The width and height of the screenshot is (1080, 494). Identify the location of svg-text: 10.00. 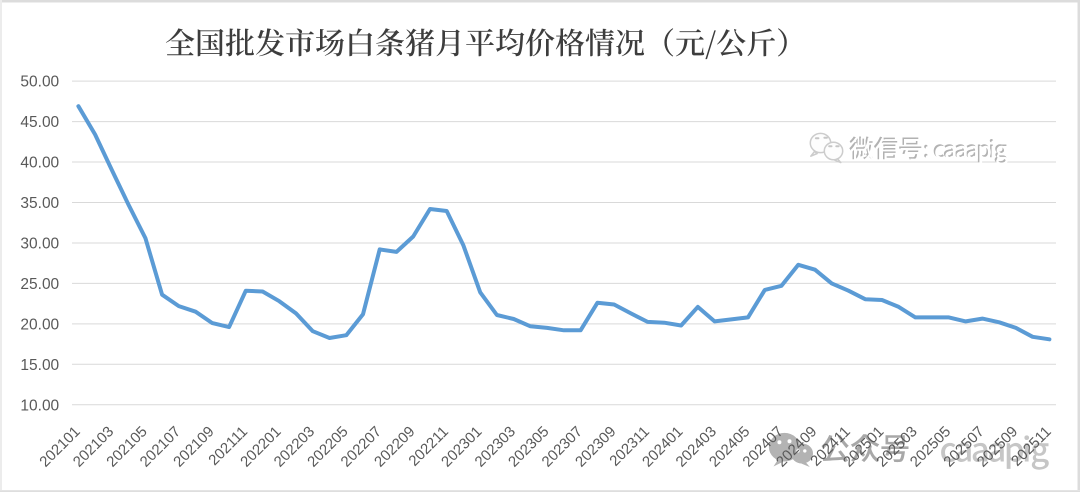
(39, 405).